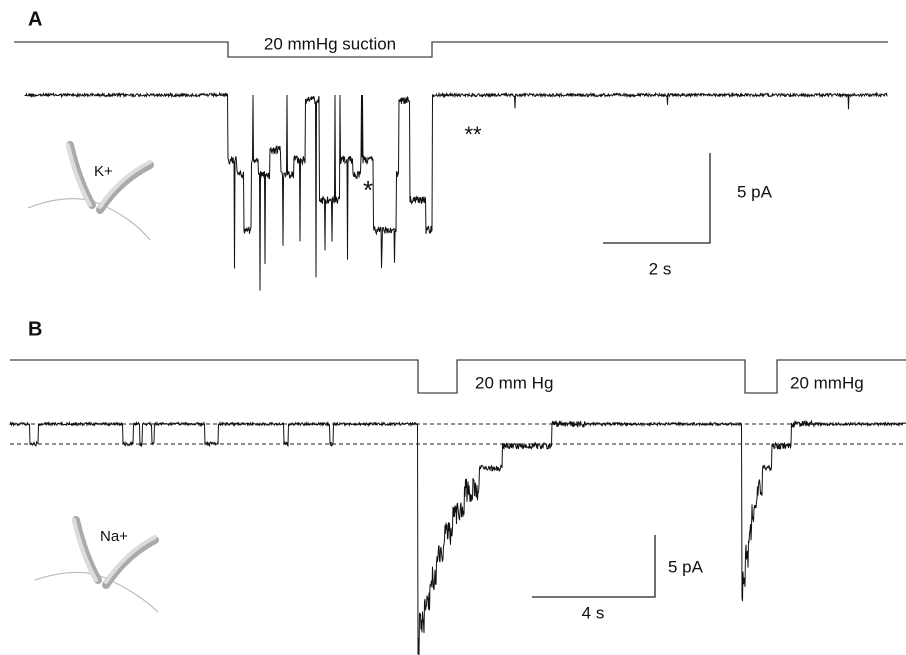 This screenshot has height=655, width=906. Describe the element at coordinates (473, 134) in the screenshot. I see `annotation: **` at that location.